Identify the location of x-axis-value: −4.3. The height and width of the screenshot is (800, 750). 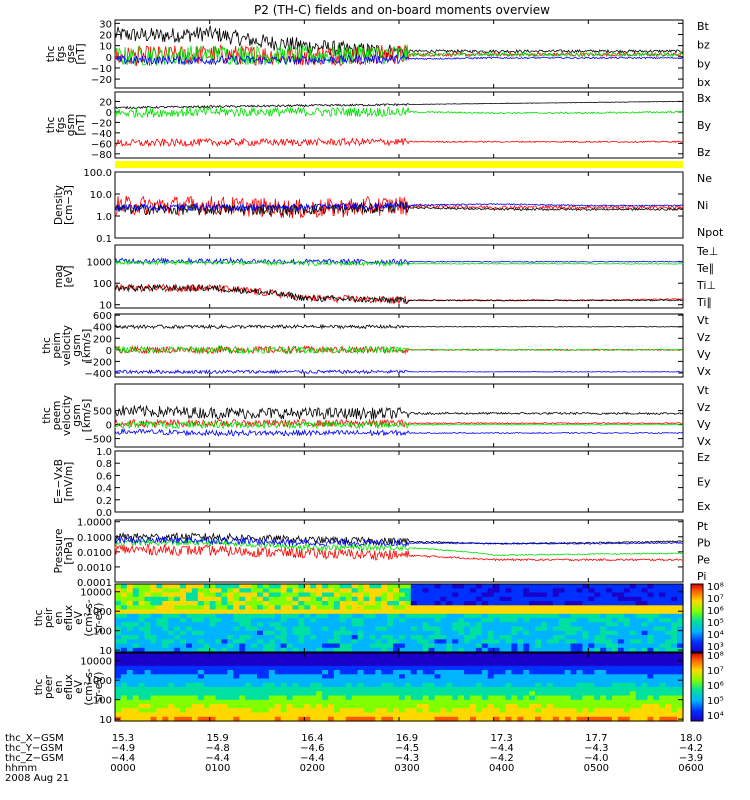
(596, 748).